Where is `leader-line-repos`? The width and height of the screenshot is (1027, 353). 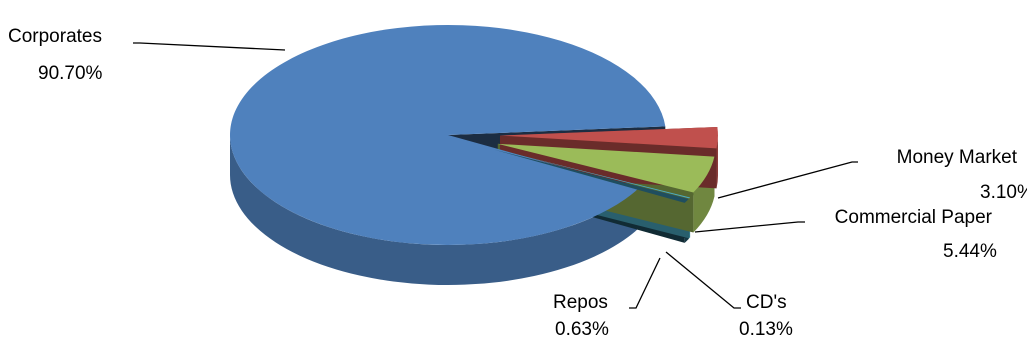
leader-line-repos is located at coordinates (645, 283).